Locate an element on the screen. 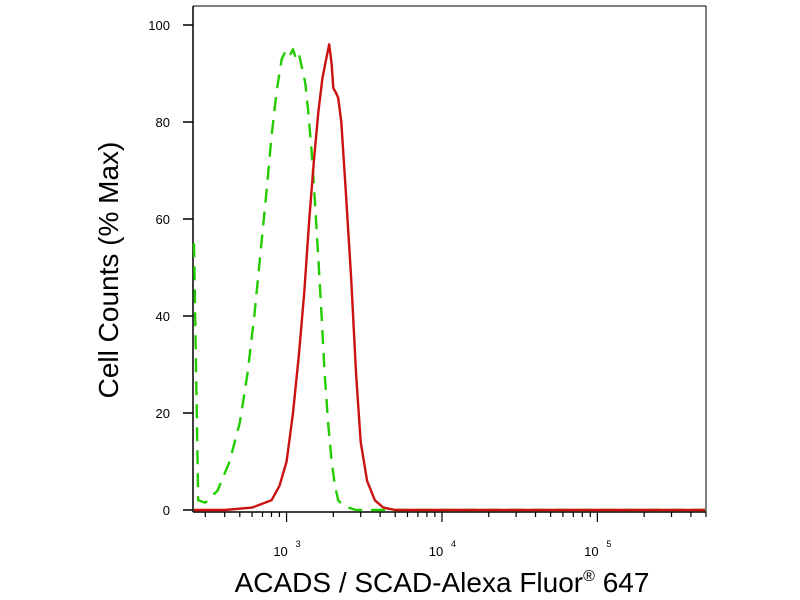 This screenshot has width=800, height=600. y-tick-label: 60 is located at coordinates (163, 219).